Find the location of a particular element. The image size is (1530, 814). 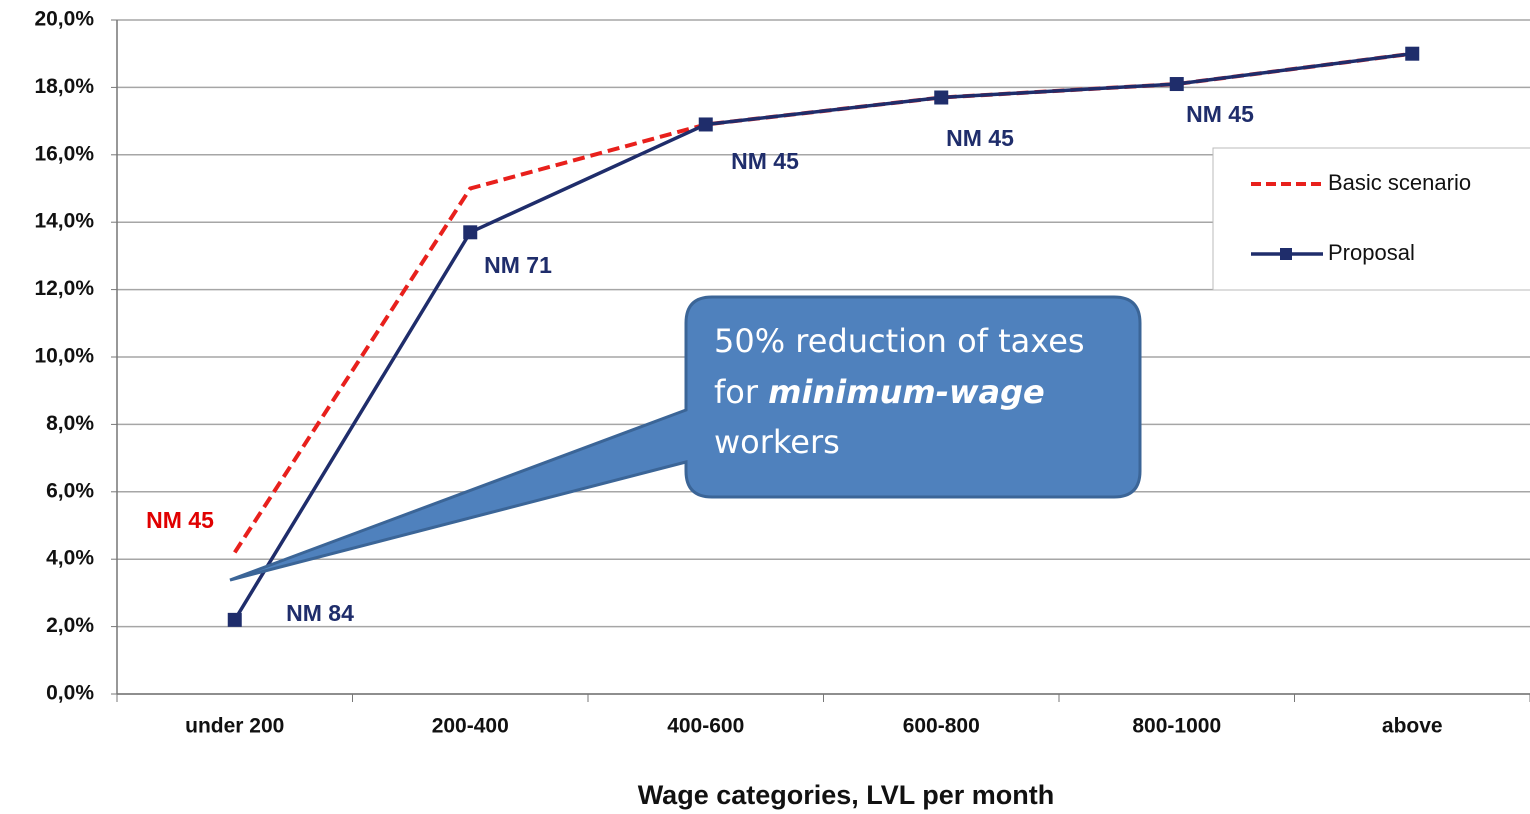

x-tick-label: under 200 is located at coordinates (234, 726).